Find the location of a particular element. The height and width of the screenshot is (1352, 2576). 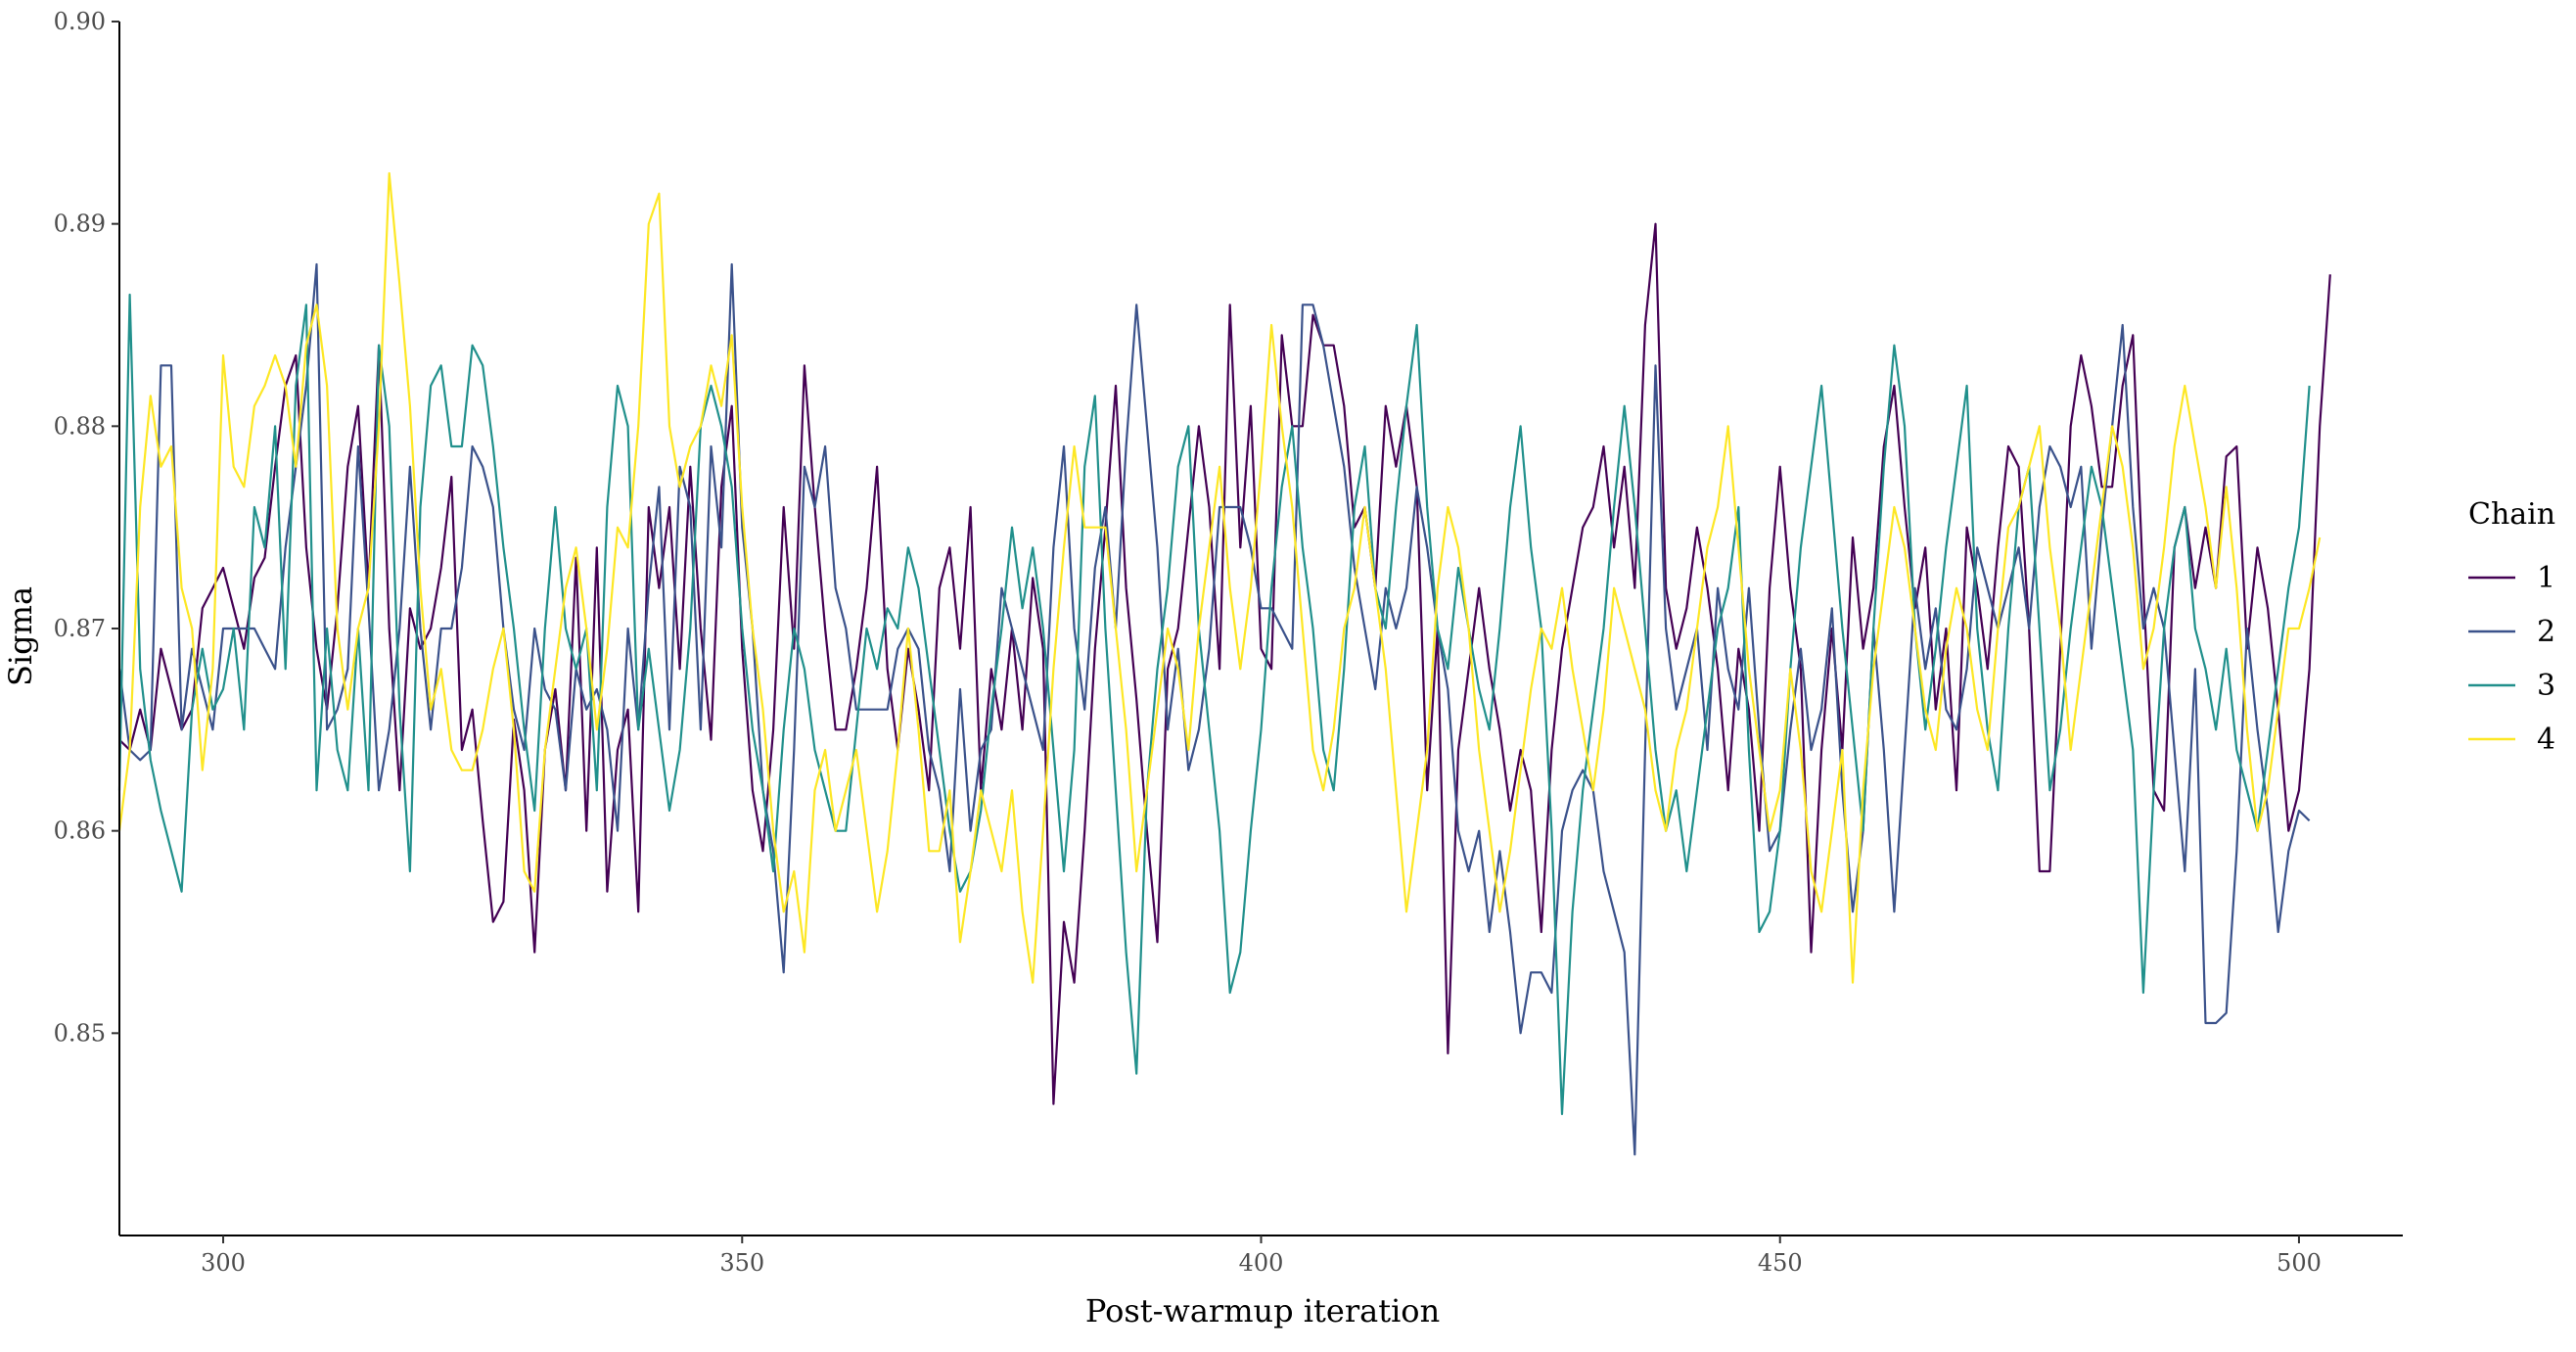

x-tick-label: 350 is located at coordinates (741, 1263).